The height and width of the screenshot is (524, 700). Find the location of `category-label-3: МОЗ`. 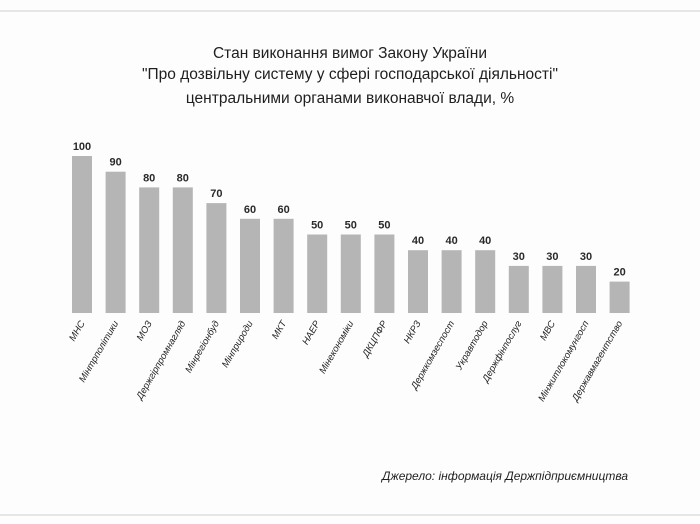

category-label-3: МОЗ is located at coordinates (145, 331).